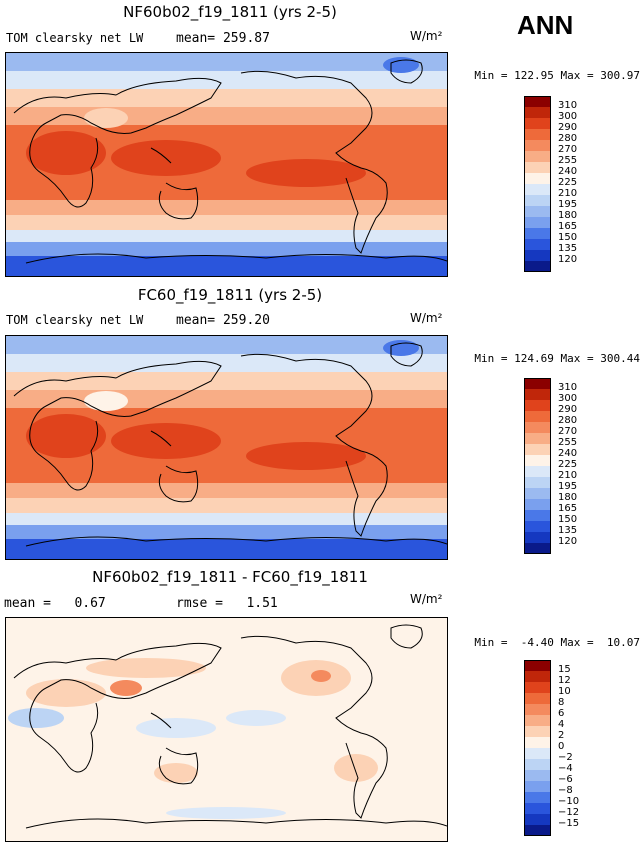  I want to click on panel-3-units: W/m², so click(426, 599).